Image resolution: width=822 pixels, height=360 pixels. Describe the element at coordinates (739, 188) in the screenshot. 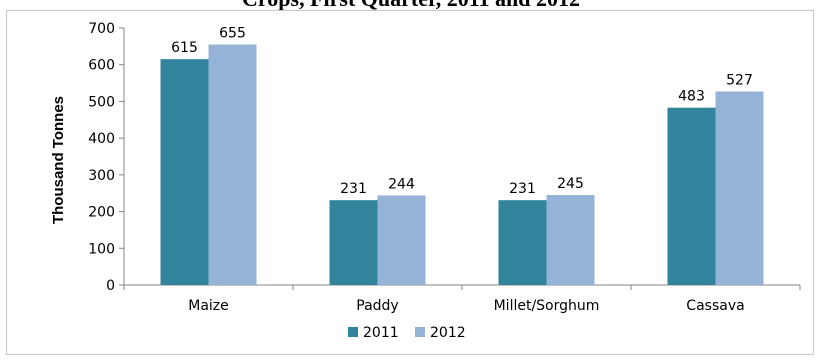

I see `bar-2012-cassava` at that location.